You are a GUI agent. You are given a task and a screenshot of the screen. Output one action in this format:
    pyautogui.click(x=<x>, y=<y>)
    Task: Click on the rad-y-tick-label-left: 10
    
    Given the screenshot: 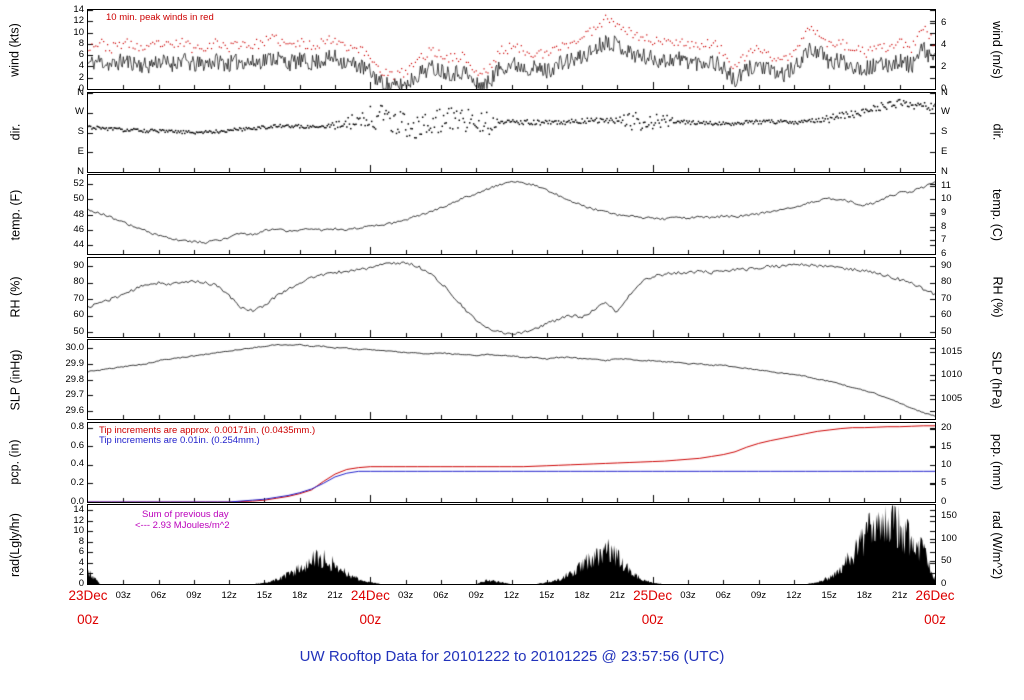 What is the action you would take?
    pyautogui.click(x=78, y=531)
    